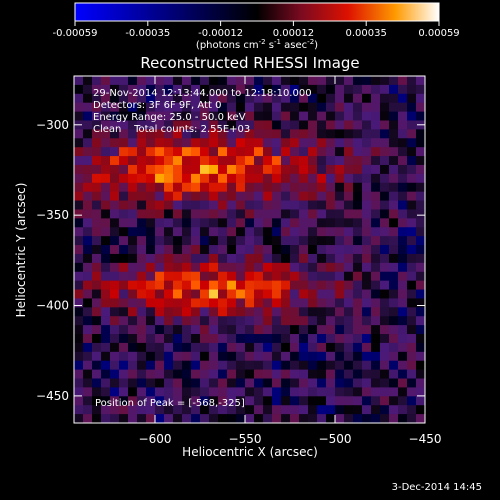  I want to click on x-tick-label: −550, so click(245, 439).